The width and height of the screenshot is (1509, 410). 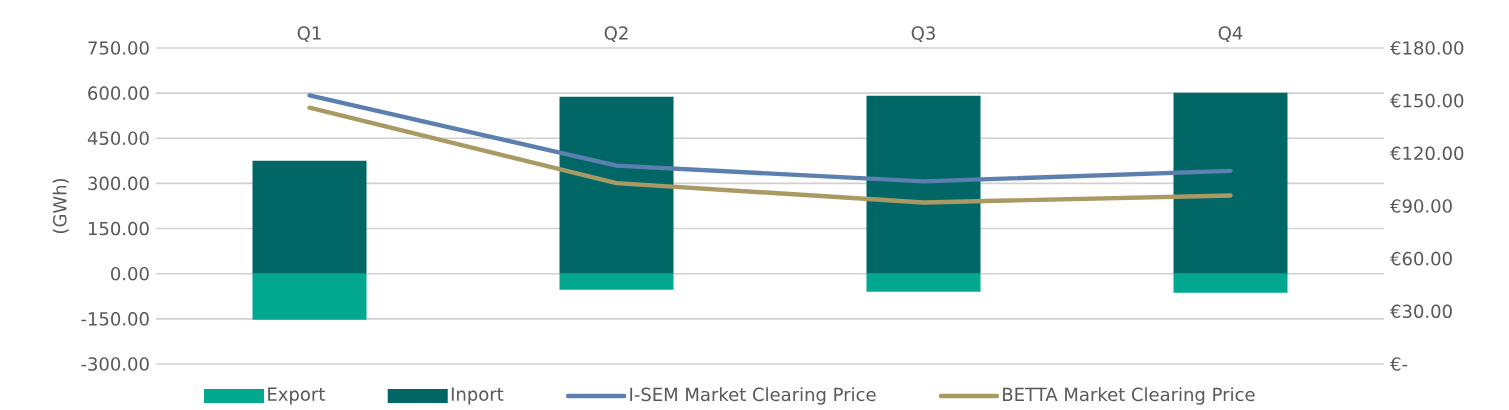 I want to click on y-tick-label: 600.00, so click(x=118, y=93).